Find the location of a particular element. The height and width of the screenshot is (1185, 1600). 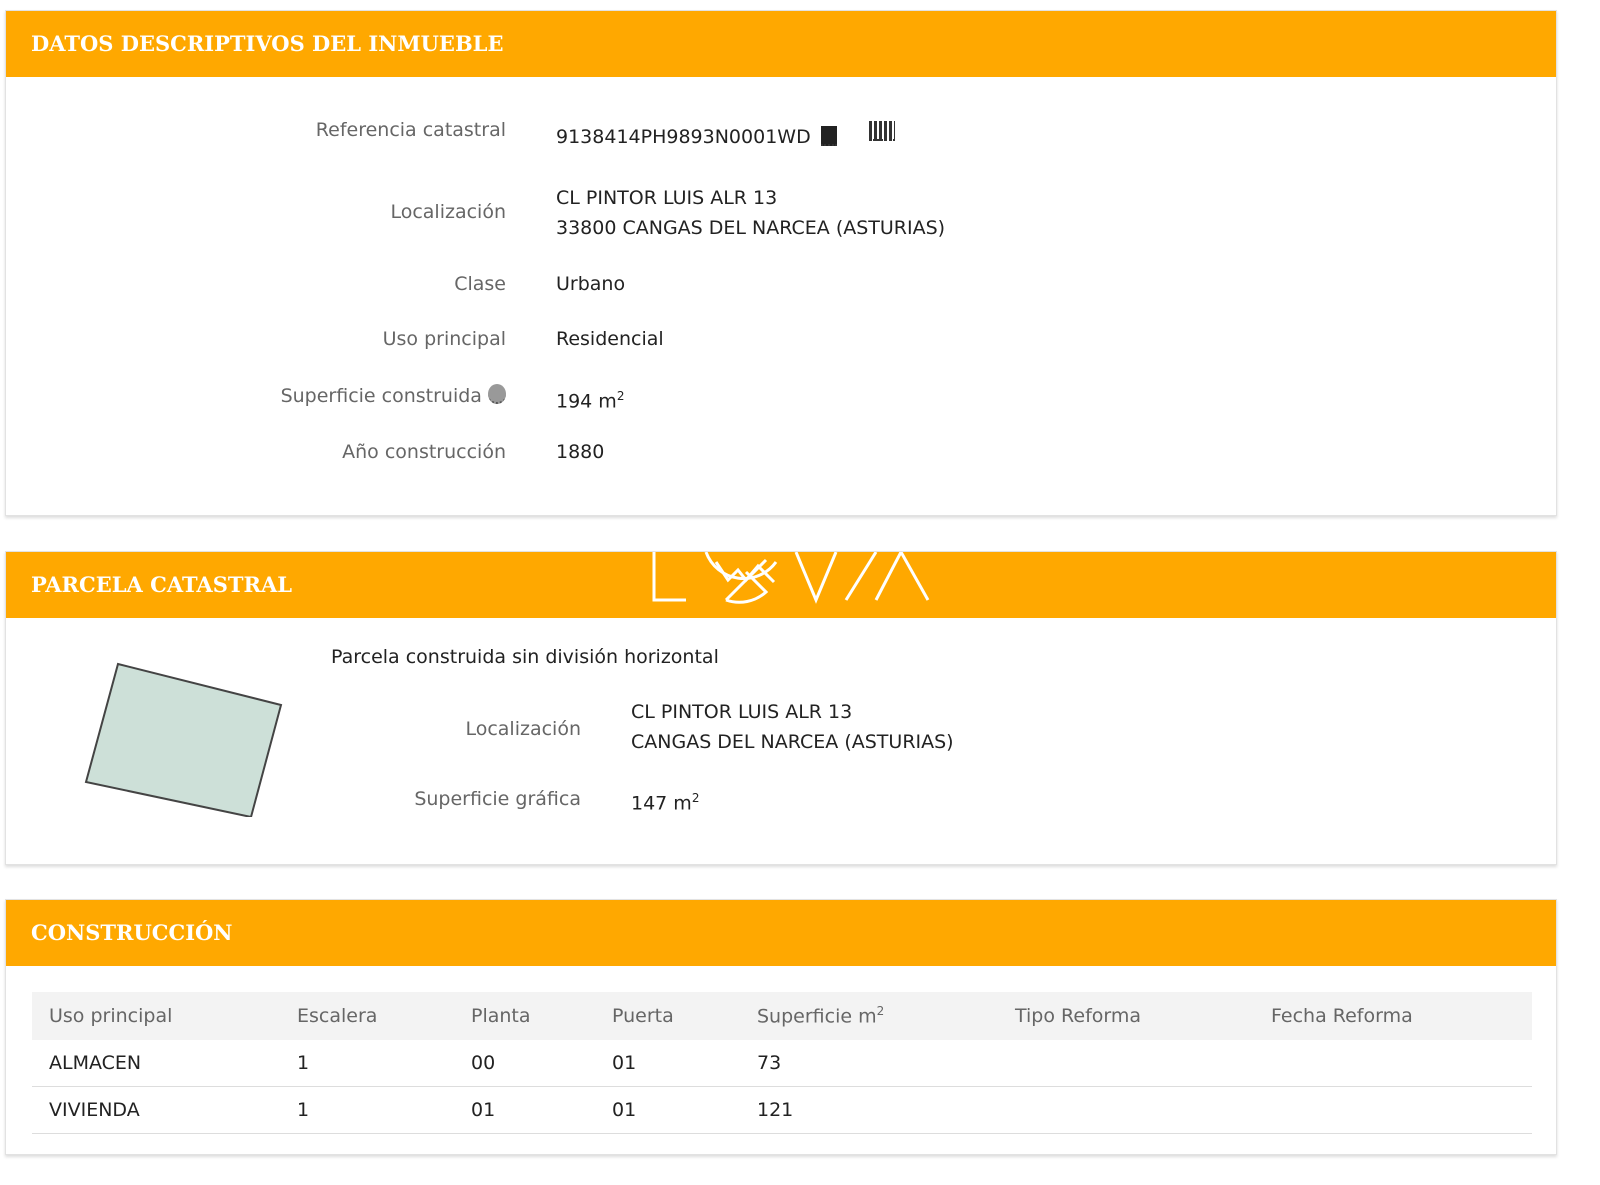

datos-header: DATOS DESCRIPTIVOS DEL INMUEBLE is located at coordinates (781, 44).